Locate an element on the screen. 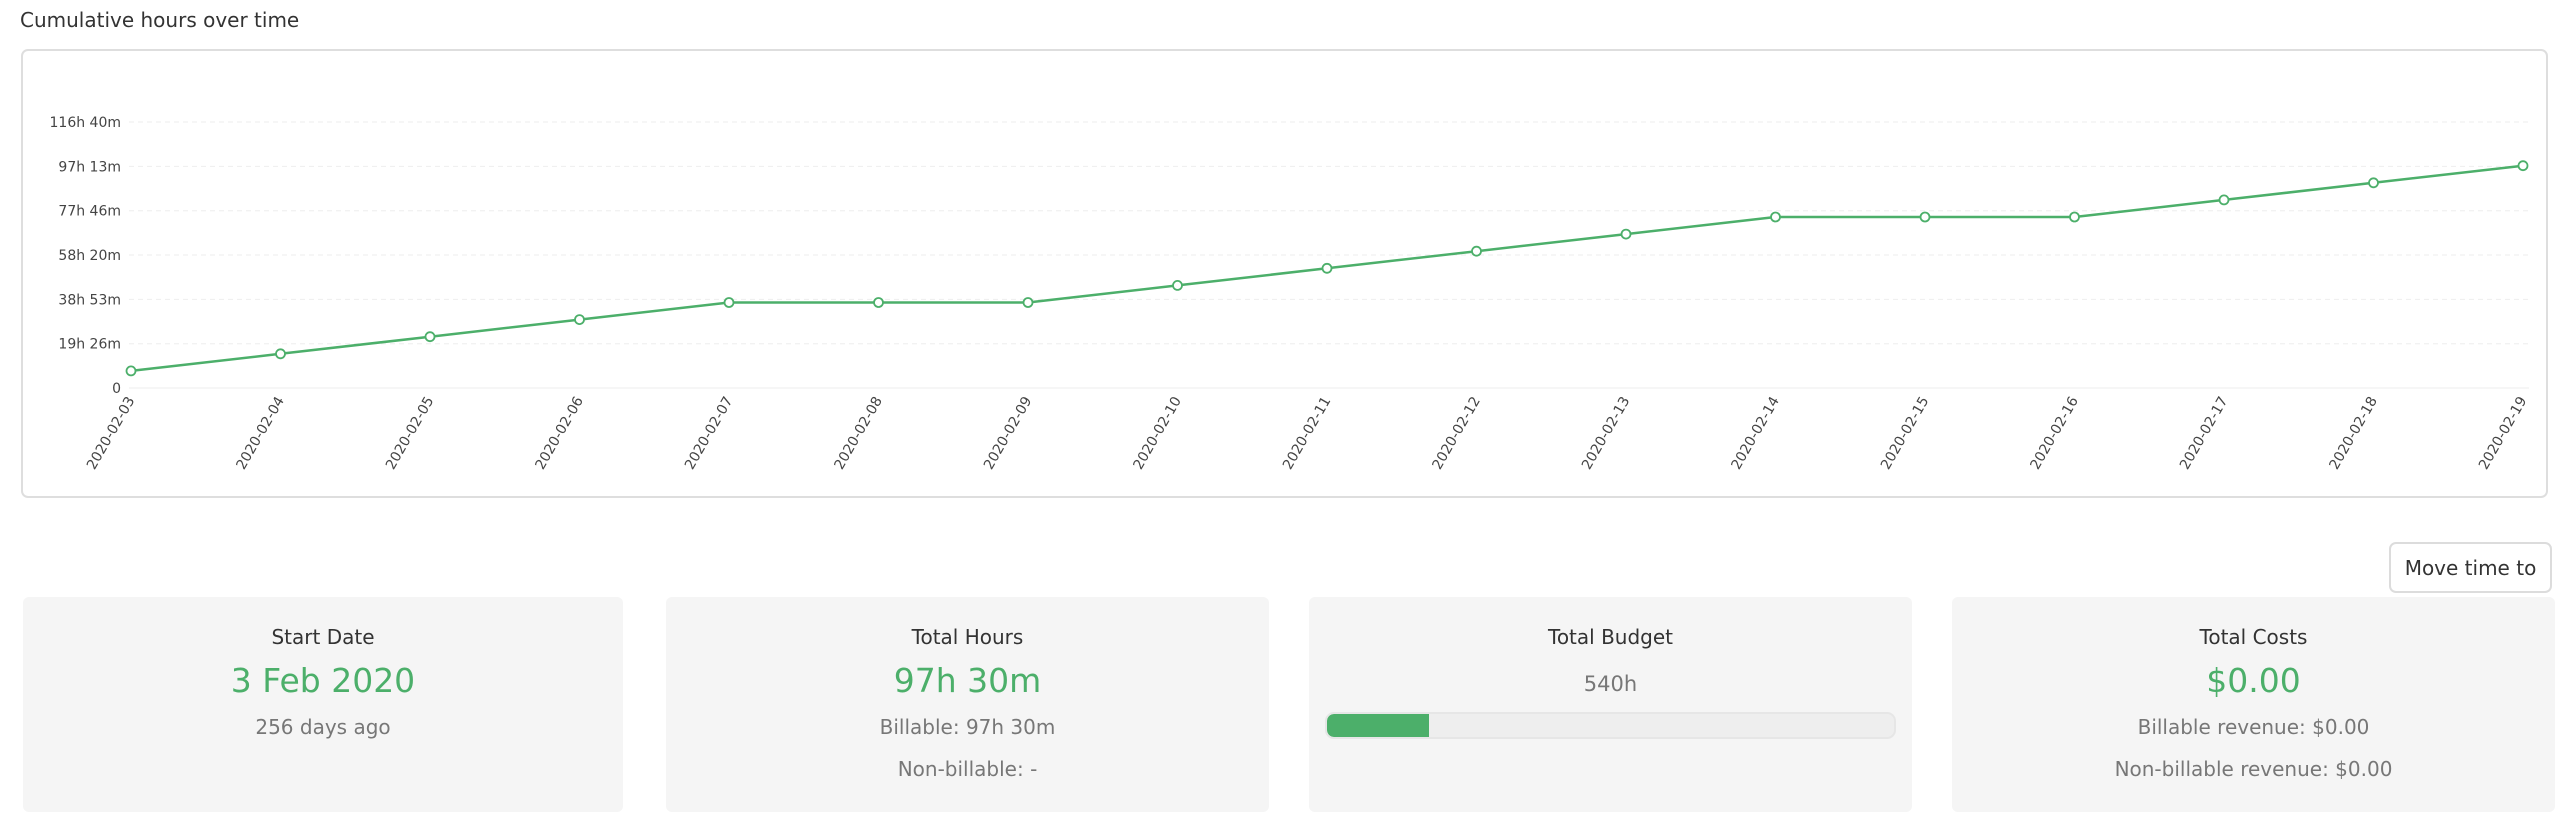 The width and height of the screenshot is (2560, 817). x-tick-label: 2020-02-07 is located at coordinates (709, 433).